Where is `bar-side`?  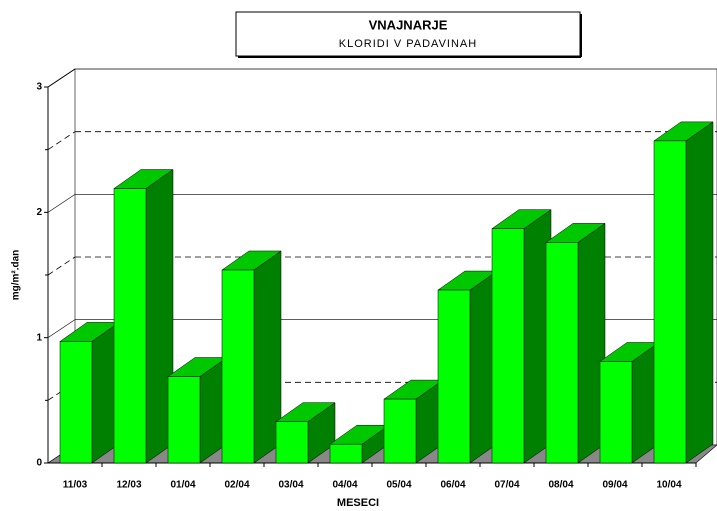 bar-side is located at coordinates (699, 292).